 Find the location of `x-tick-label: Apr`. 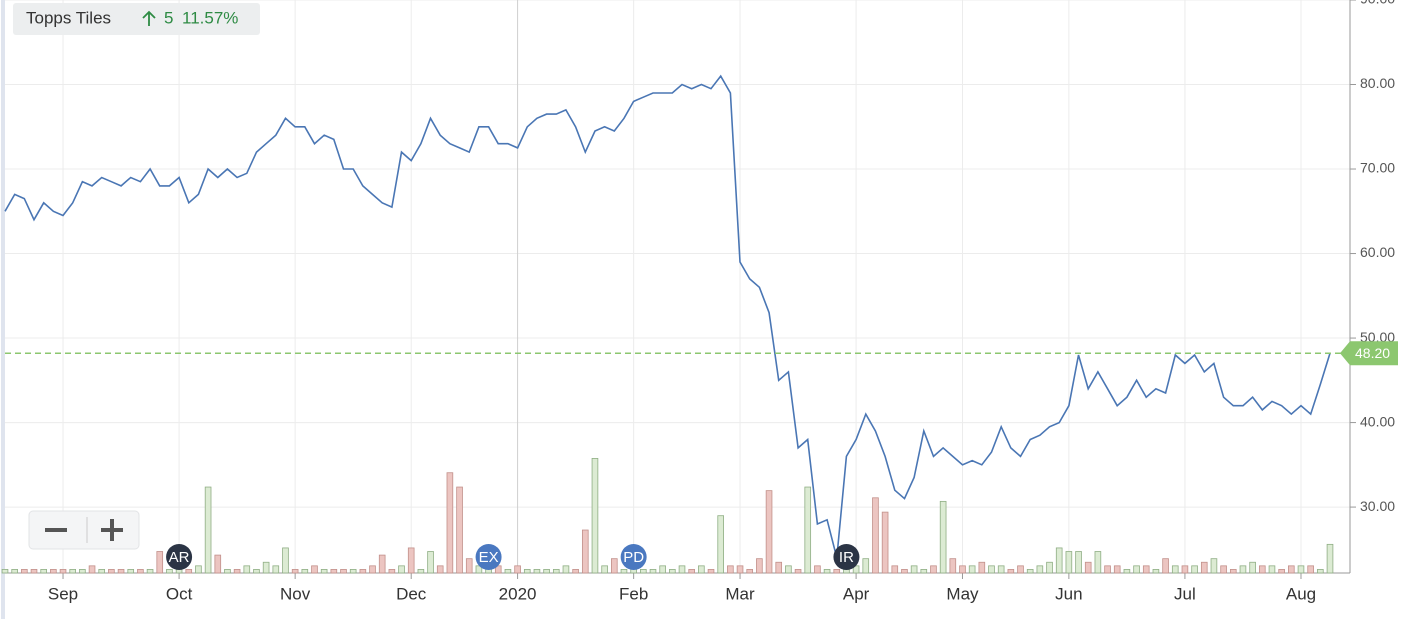

x-tick-label: Apr is located at coordinates (856, 593).